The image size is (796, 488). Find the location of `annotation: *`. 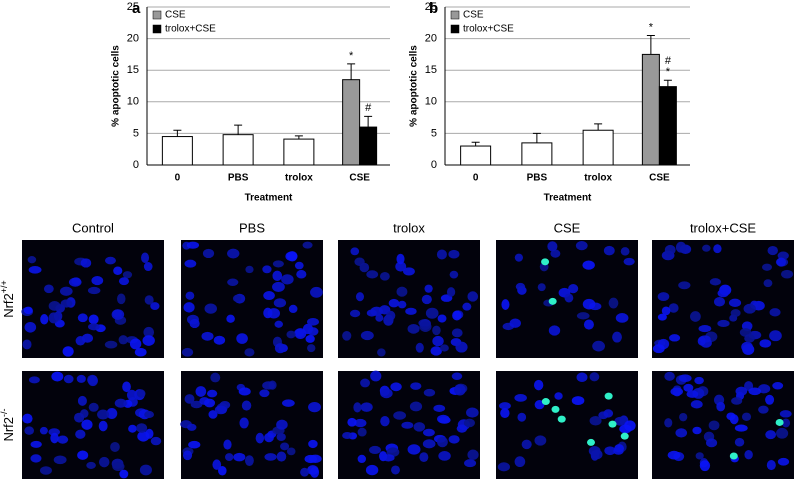

annotation: * is located at coordinates (668, 72).